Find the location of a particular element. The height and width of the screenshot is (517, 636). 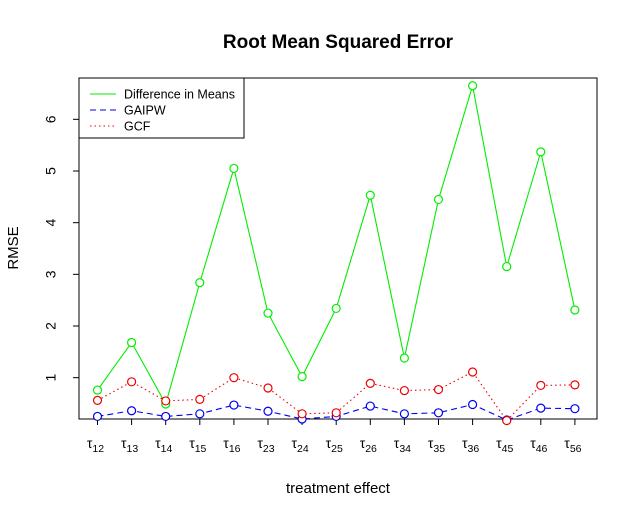

chart-title: Root Mean Squared Error is located at coordinates (338, 42).